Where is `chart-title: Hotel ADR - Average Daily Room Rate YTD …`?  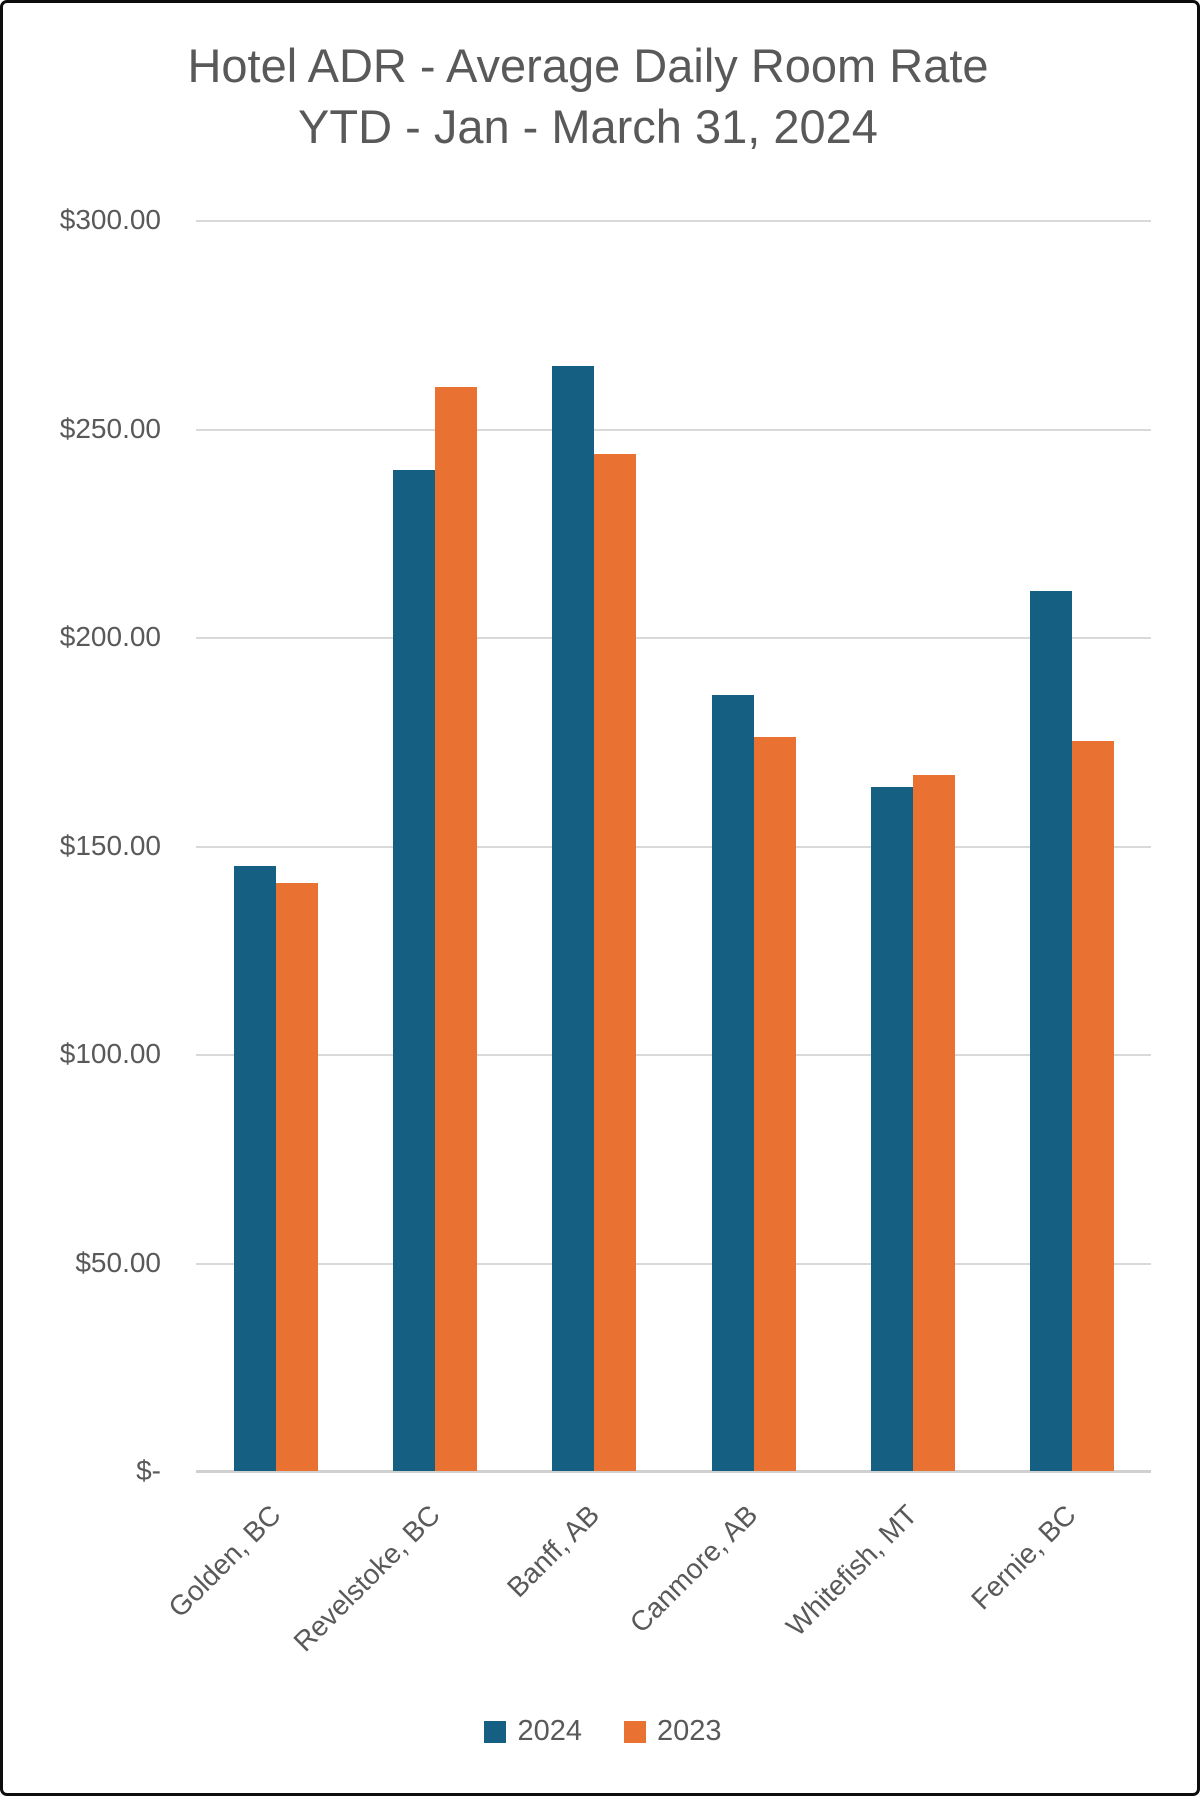 chart-title: Hotel ADR - Average Daily Room Rate YTD … is located at coordinates (588, 96).